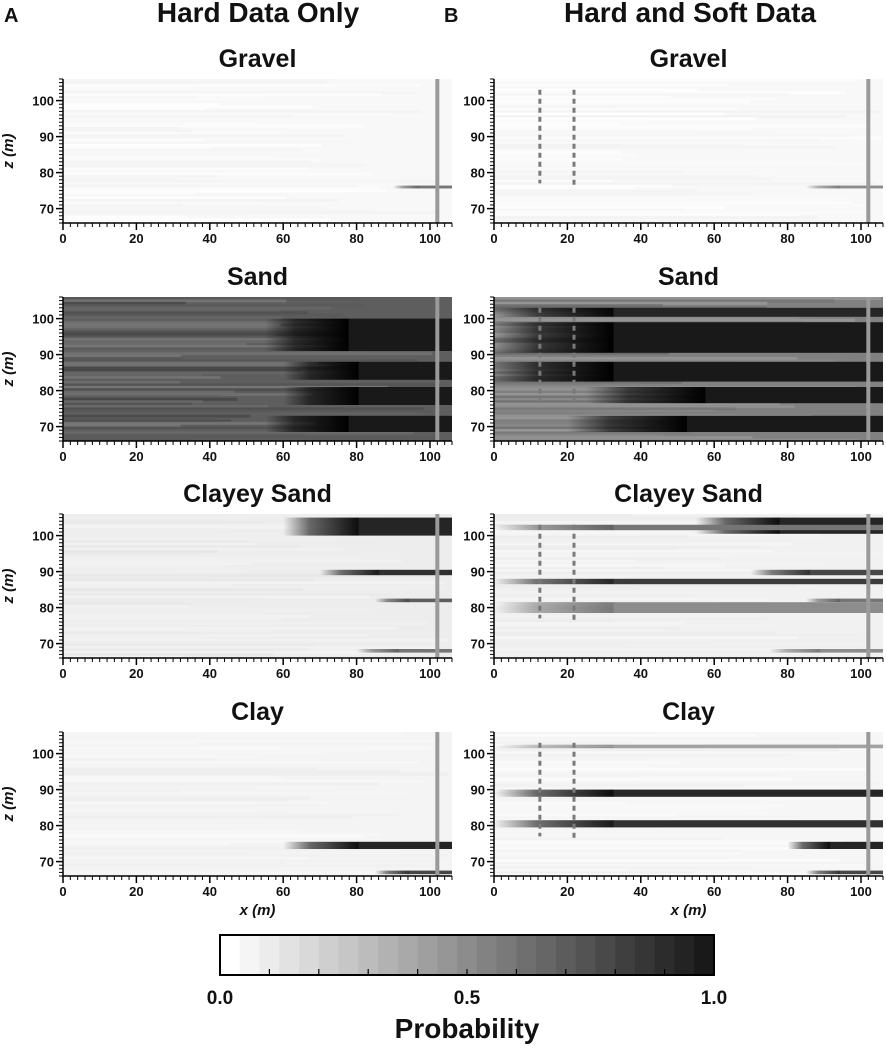 This screenshot has height=1052, width=886. Describe the element at coordinates (478, 173) in the screenshot. I see `z-tick-label: 80` at that location.